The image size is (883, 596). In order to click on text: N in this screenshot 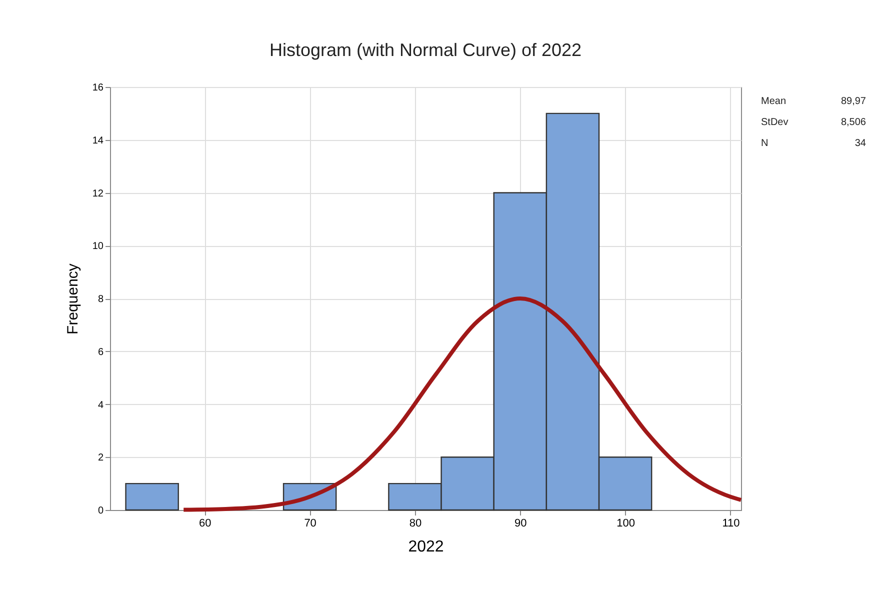, I will do `click(764, 143)`.